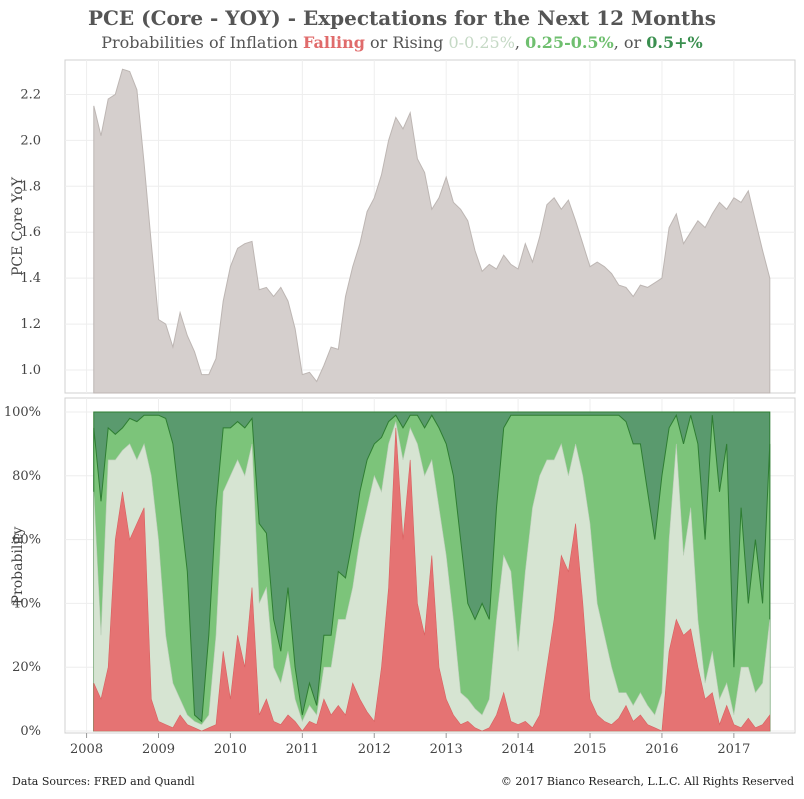  What do you see at coordinates (103, 781) in the screenshot?
I see `data-sources: Data Sources: FRED and Quandl` at bounding box center [103, 781].